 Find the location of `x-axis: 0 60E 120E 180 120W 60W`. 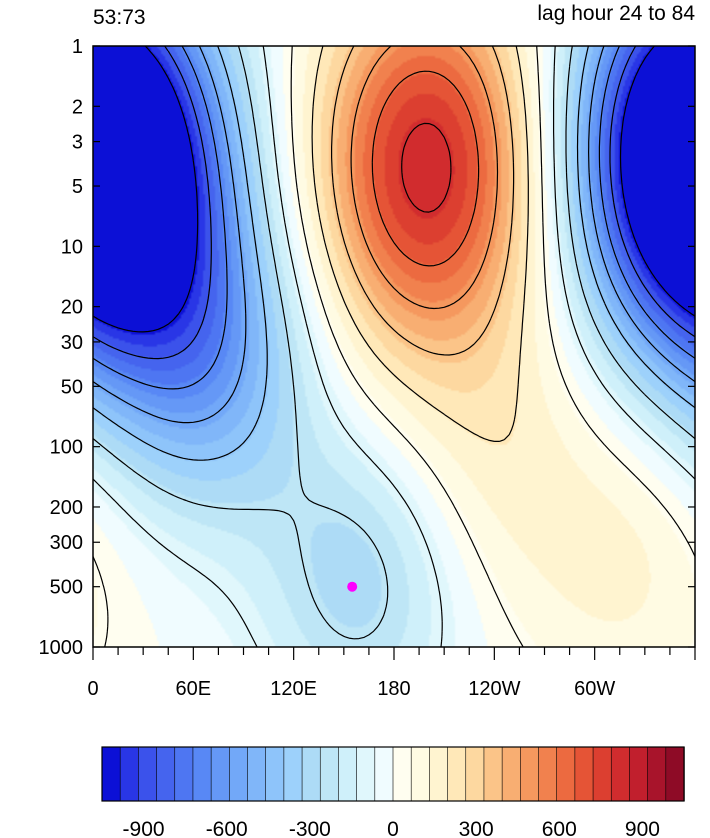

x-axis: 0 60E 120E 180 120W 60W is located at coordinates (391, 673).